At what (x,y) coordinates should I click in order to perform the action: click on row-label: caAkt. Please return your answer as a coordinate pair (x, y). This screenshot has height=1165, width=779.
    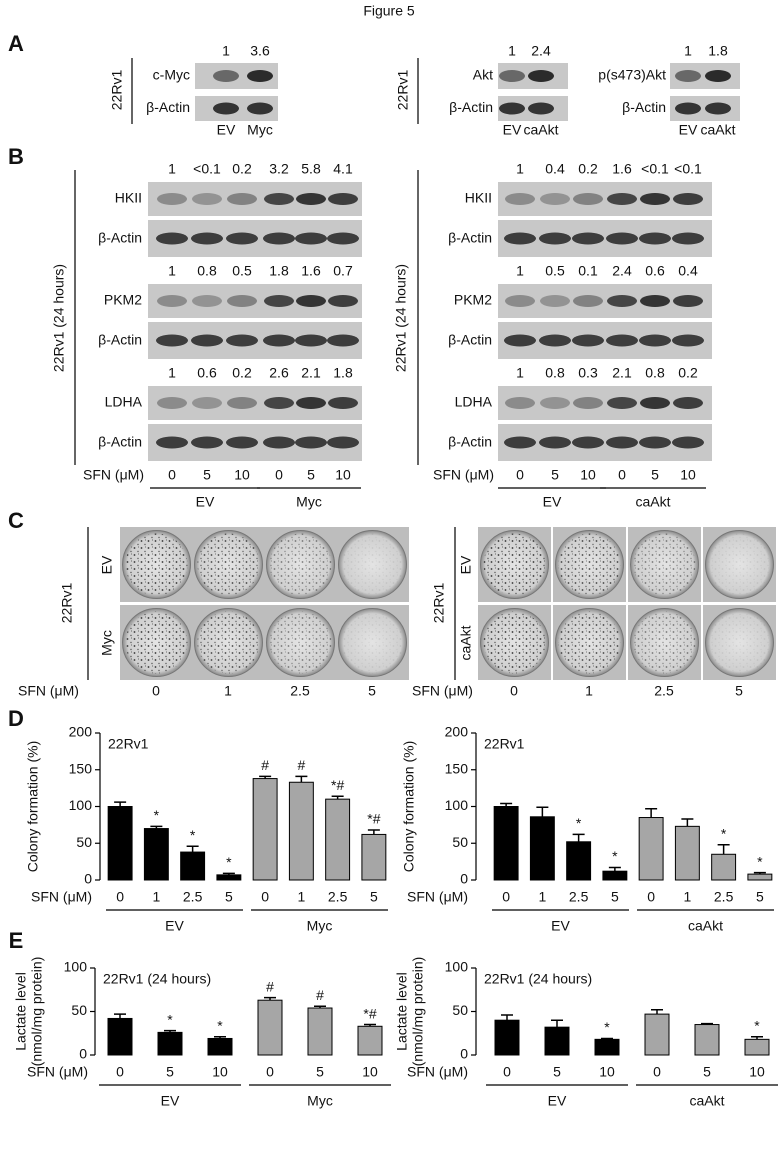
    Looking at the image, I should click on (466, 642).